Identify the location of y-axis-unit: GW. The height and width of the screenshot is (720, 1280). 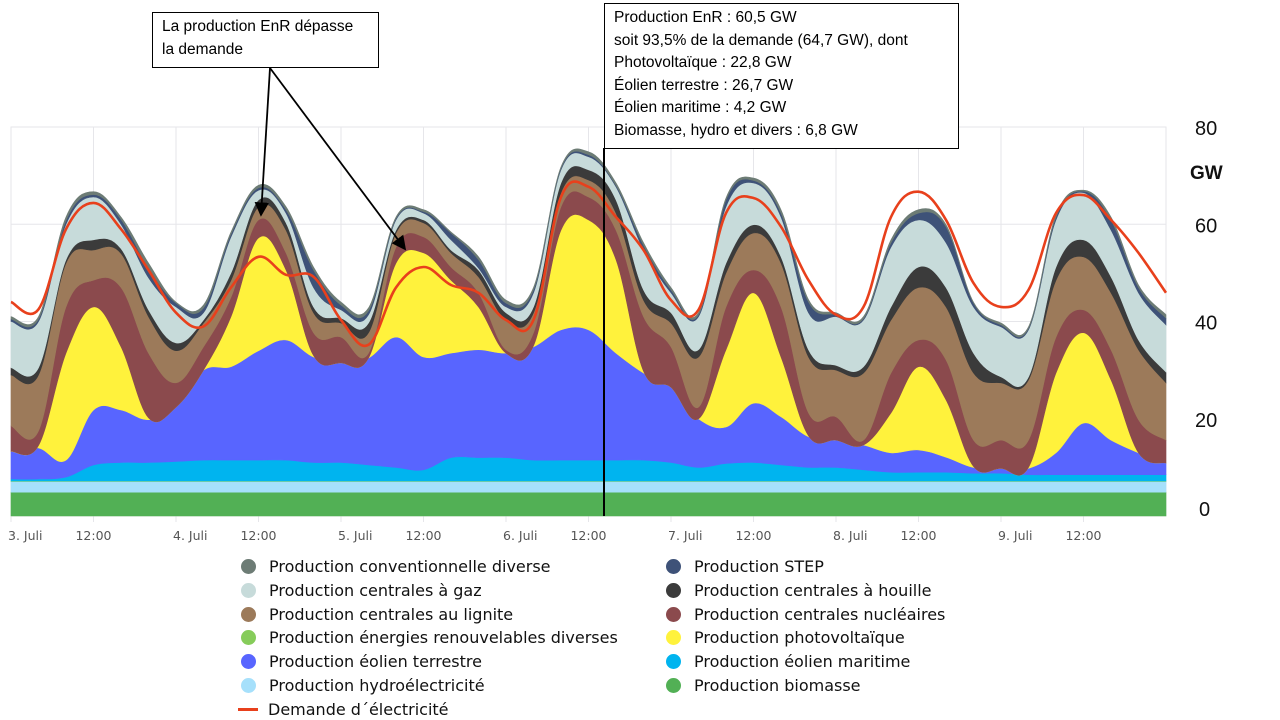
(1206, 173).